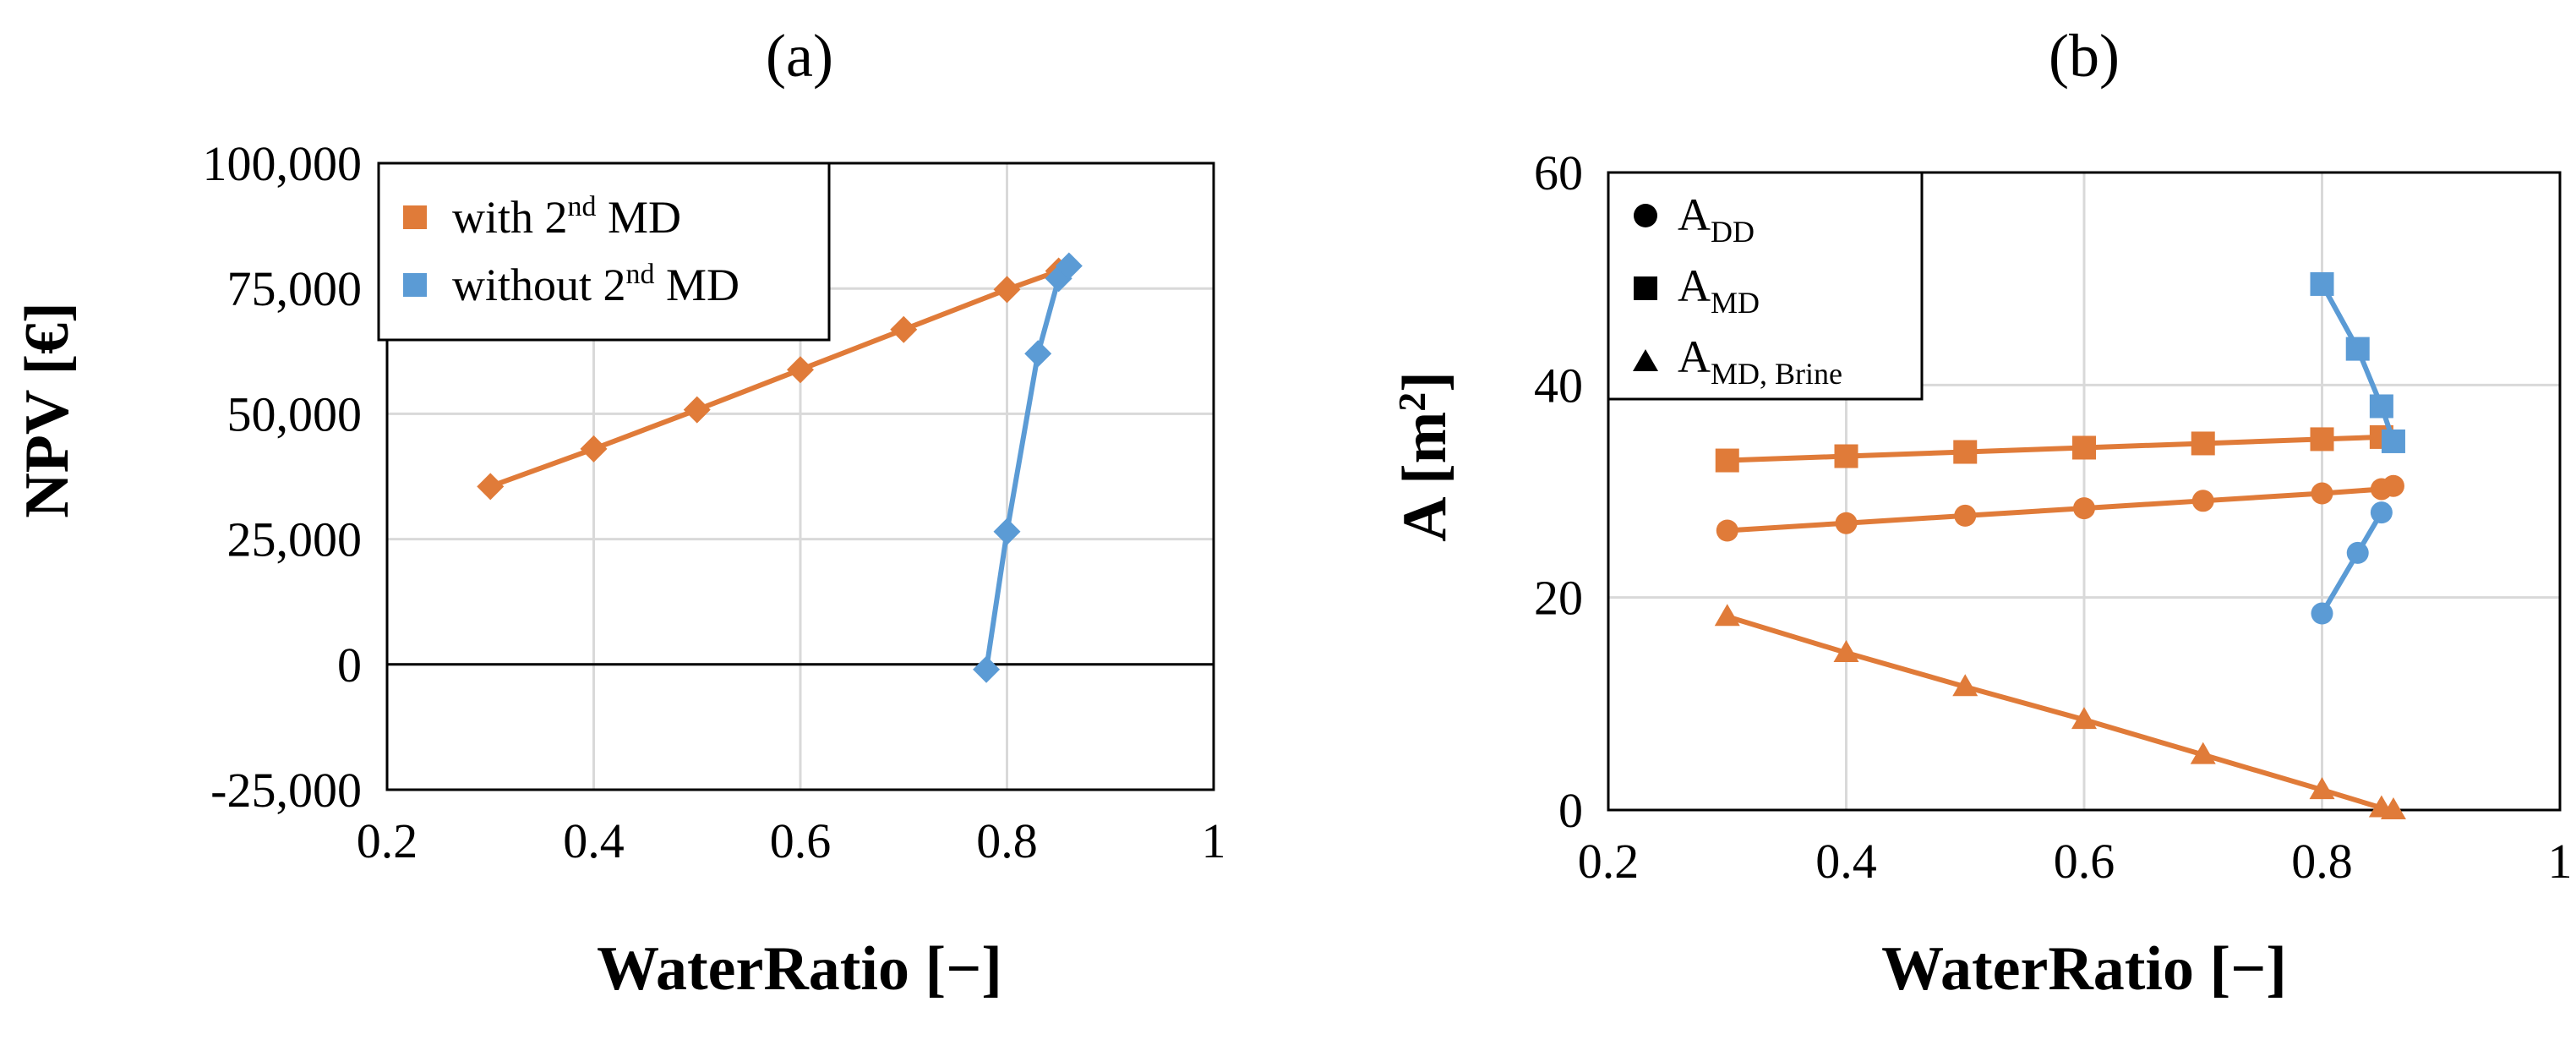 The width and height of the screenshot is (2576, 1040). I want to click on panel-b-legend-box, so click(1765, 286).